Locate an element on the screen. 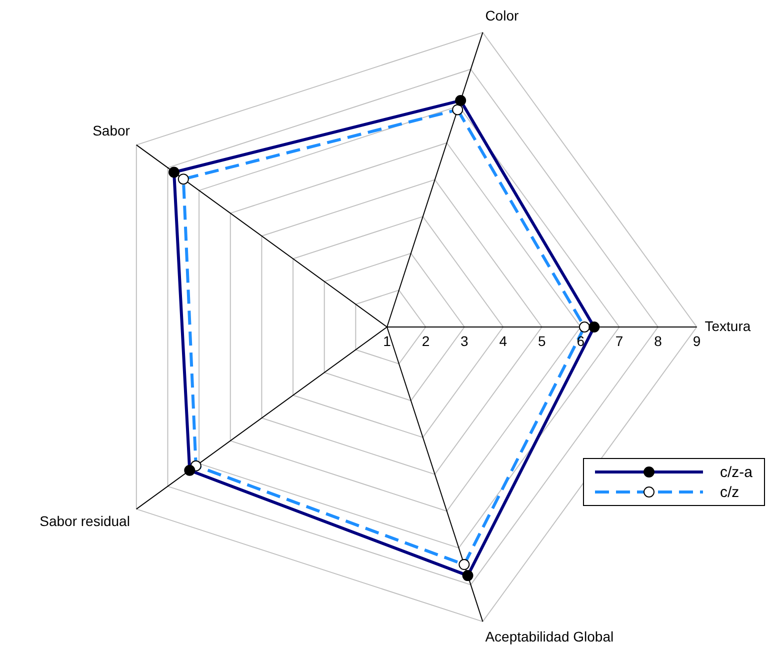  y-tick-label: 1 is located at coordinates (387, 340).